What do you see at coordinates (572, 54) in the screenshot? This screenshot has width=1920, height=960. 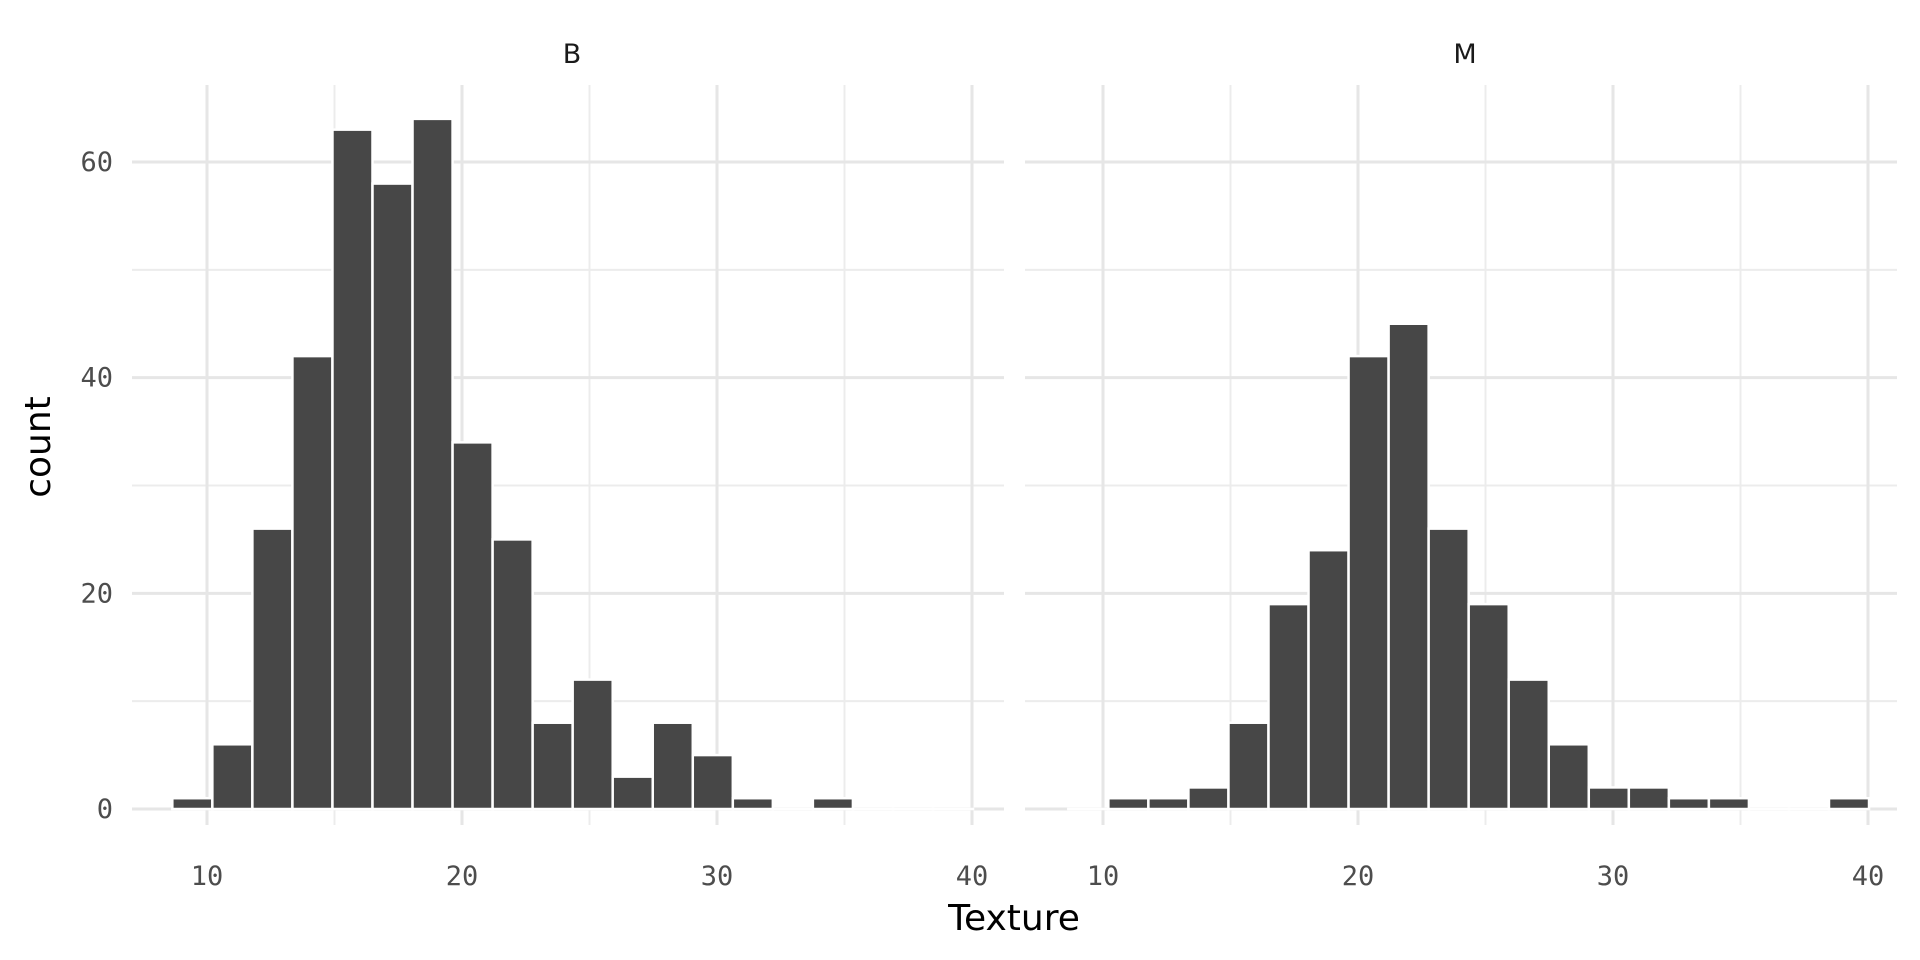 I see `facet-strip-label: B` at bounding box center [572, 54].